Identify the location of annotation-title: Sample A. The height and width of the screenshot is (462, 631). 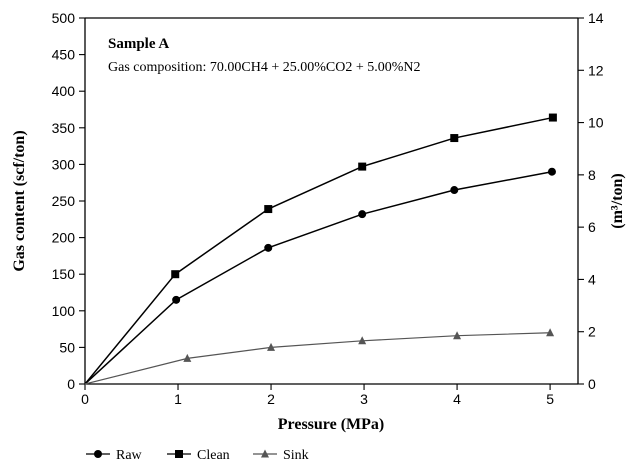
(138, 44).